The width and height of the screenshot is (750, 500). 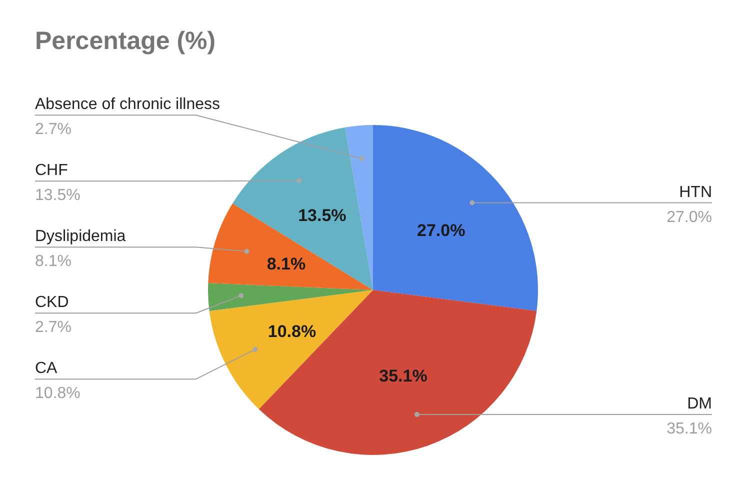 What do you see at coordinates (689, 217) in the screenshot?
I see `data-label: 27.0%` at bounding box center [689, 217].